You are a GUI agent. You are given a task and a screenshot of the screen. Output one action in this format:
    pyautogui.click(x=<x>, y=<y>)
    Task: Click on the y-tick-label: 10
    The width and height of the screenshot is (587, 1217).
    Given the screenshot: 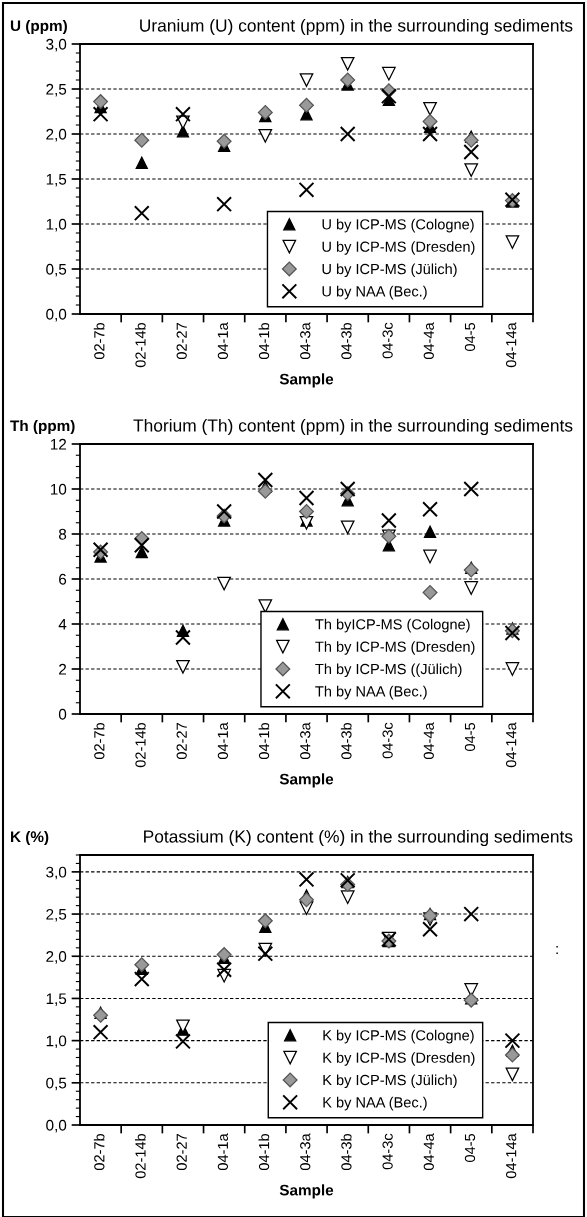 What is the action you would take?
    pyautogui.click(x=58, y=489)
    